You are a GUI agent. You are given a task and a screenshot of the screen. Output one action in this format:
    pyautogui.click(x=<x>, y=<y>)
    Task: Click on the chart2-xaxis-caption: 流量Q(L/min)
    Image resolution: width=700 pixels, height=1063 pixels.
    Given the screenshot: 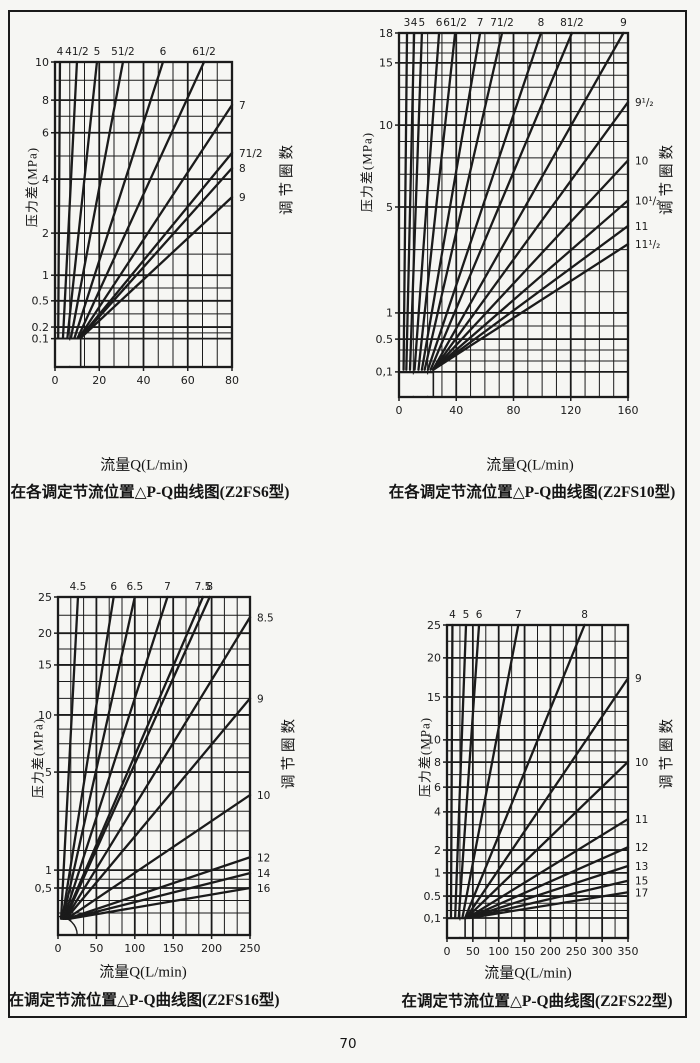 What is the action you would take?
    pyautogui.click(x=530, y=465)
    